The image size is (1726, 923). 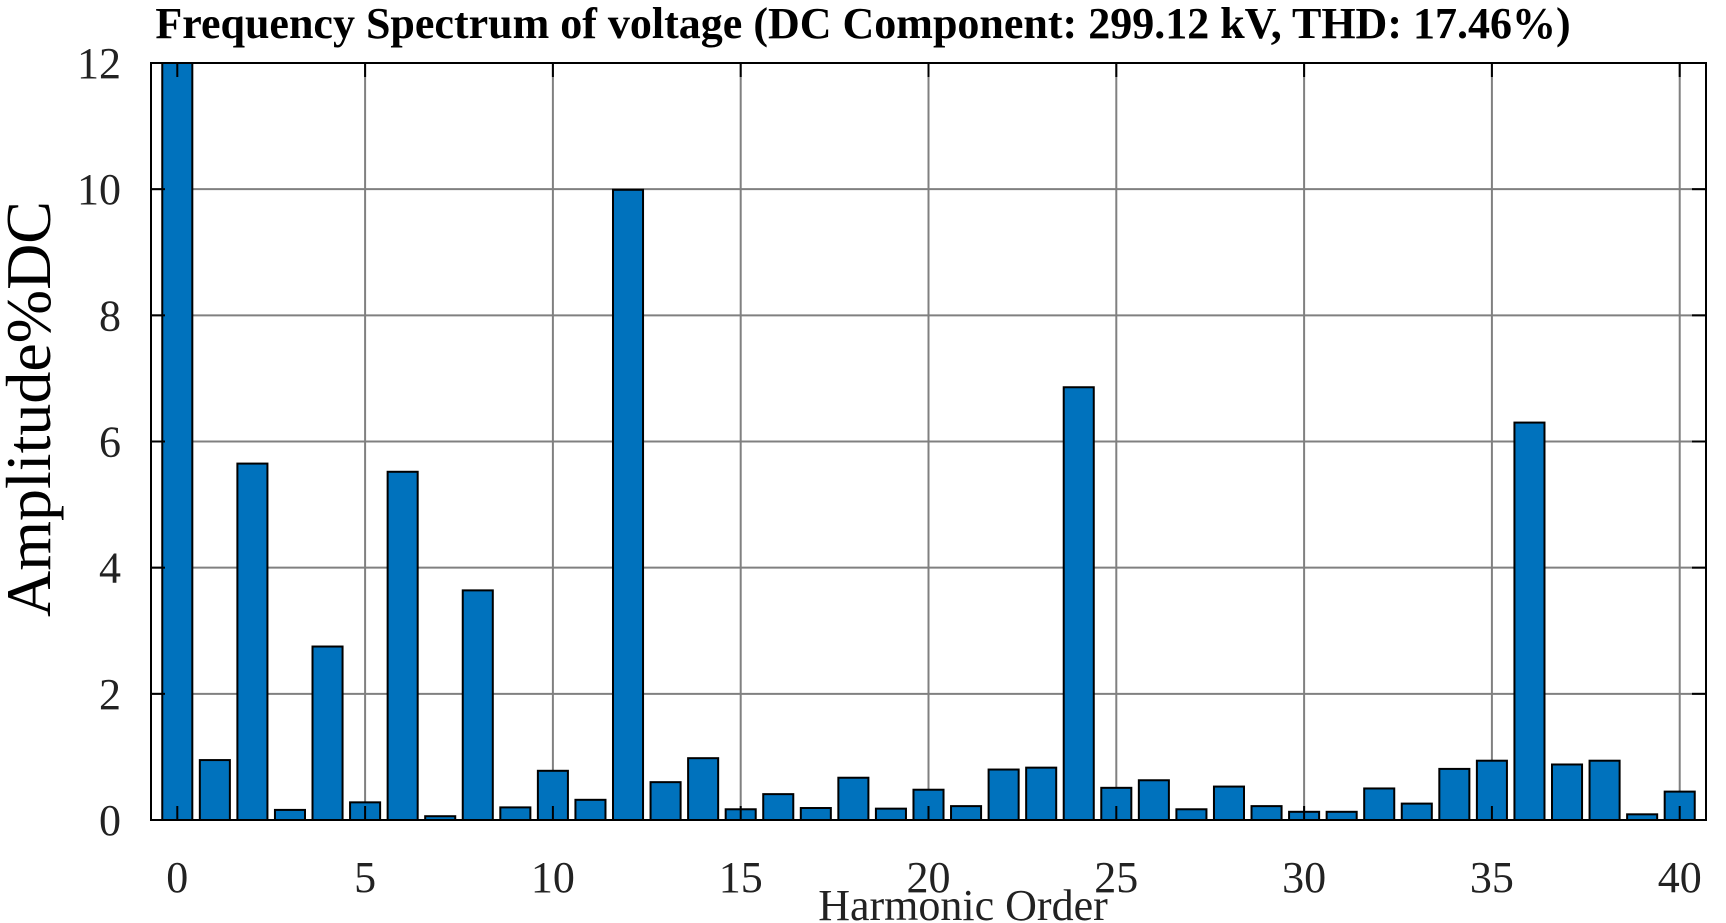 I want to click on x-tick-label: 40, so click(x=1680, y=877).